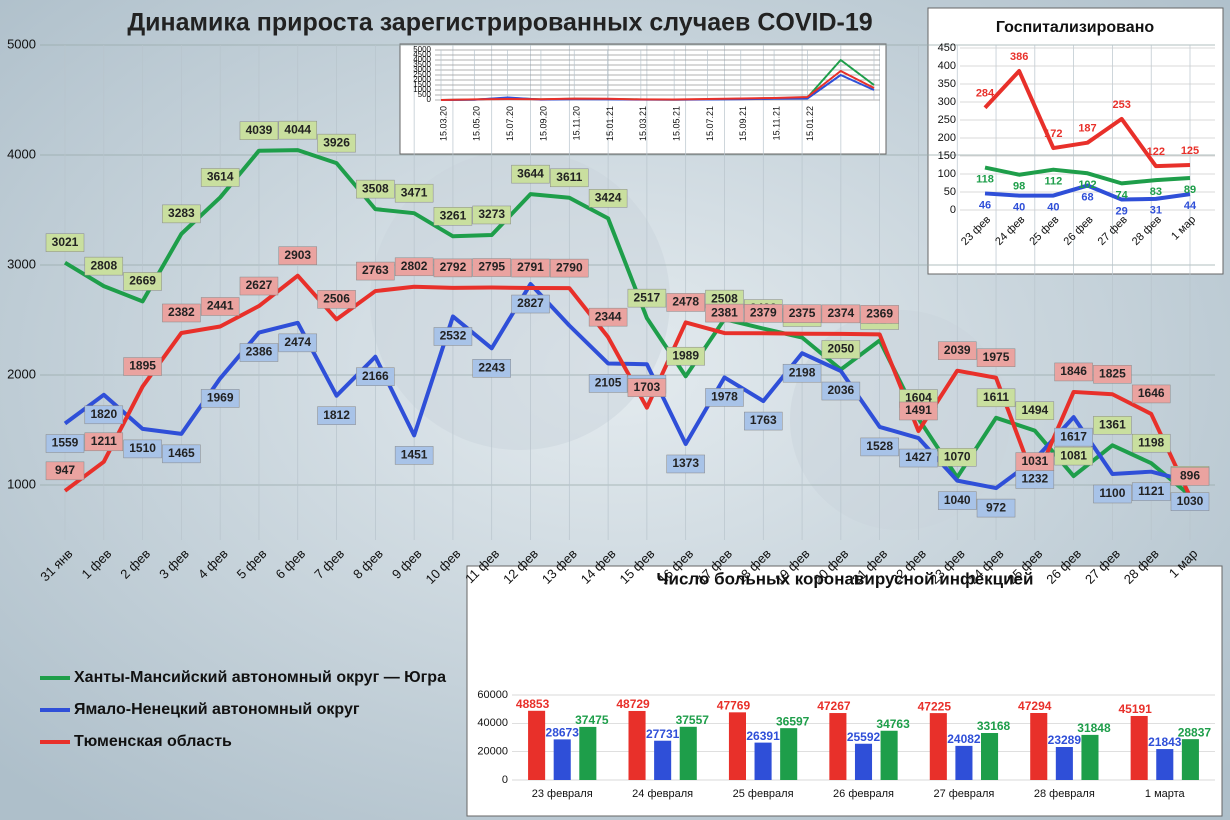  I want to click on data-label: 2627, so click(259, 285).